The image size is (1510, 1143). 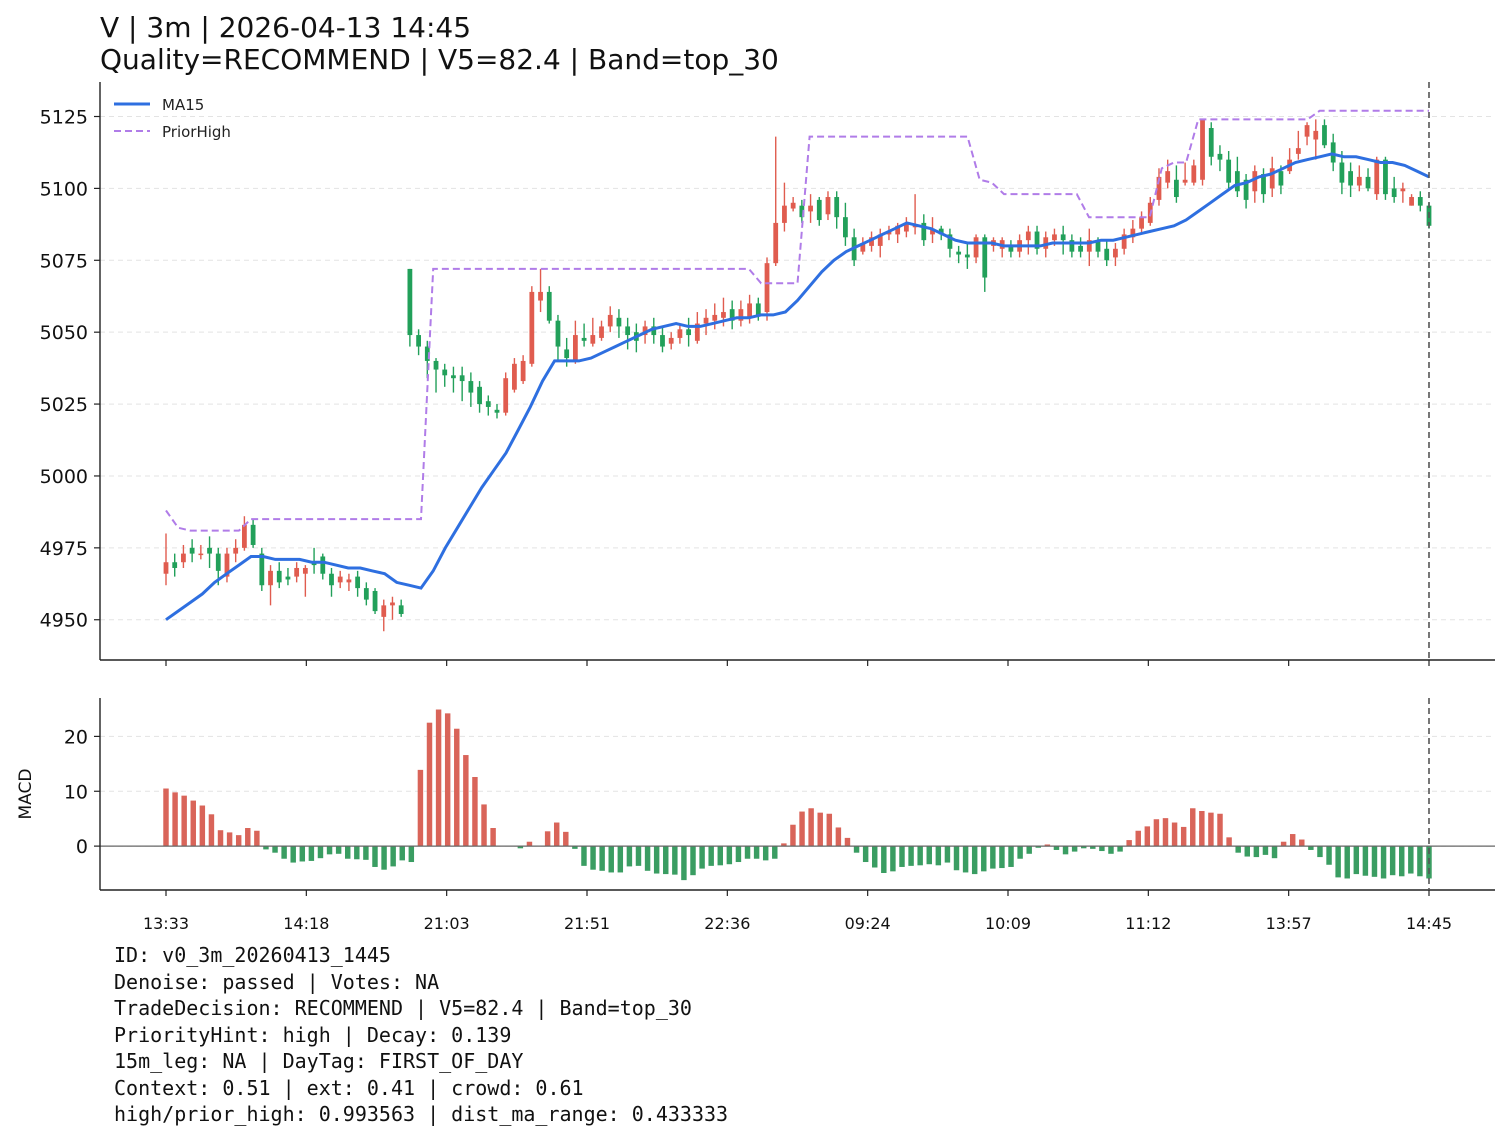 What do you see at coordinates (1008, 923) in the screenshot?
I see `macd-x-tick-label: 10:09` at bounding box center [1008, 923].